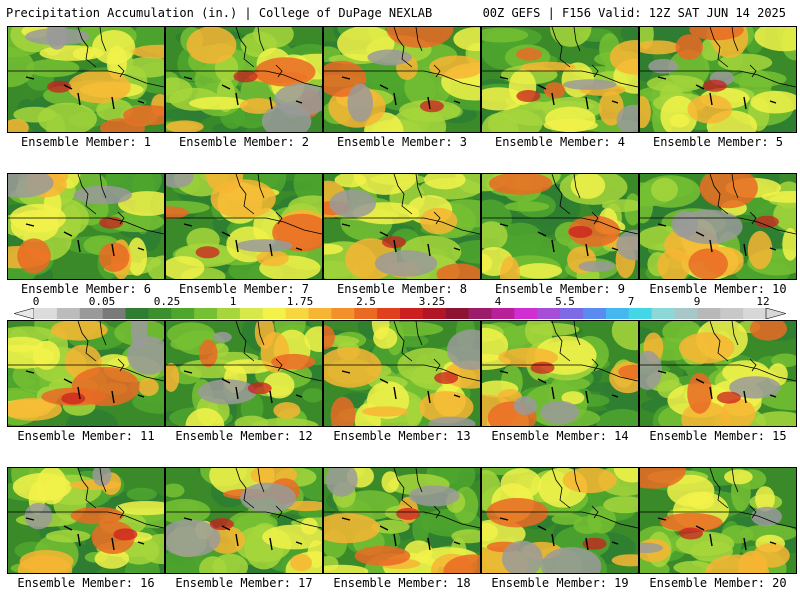 The width and height of the screenshot is (800, 600). What do you see at coordinates (244, 583) in the screenshot?
I see `ensemble-member-label: Ensemble Member: 17` at bounding box center [244, 583].